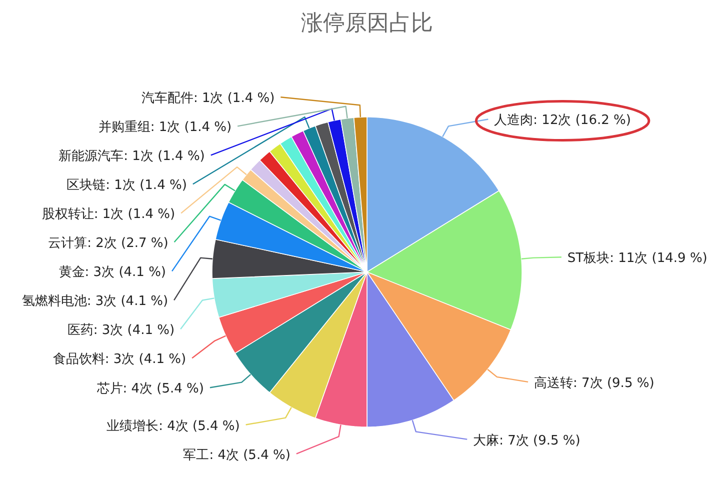  Describe the element at coordinates (121, 330) in the screenshot. I see `slice-label: 医药: 3次 (4.1 %)` at that location.